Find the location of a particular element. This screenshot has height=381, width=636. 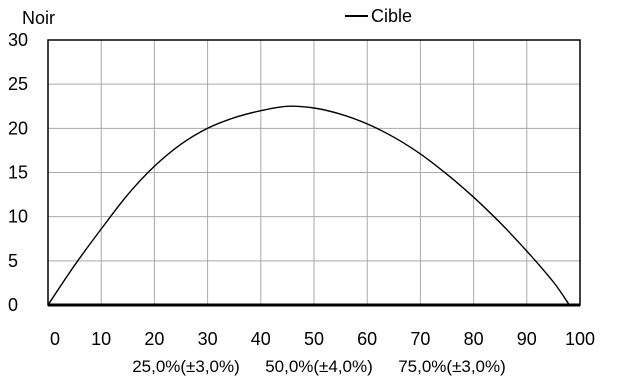

x-tick-label: 0 is located at coordinates (55, 339).